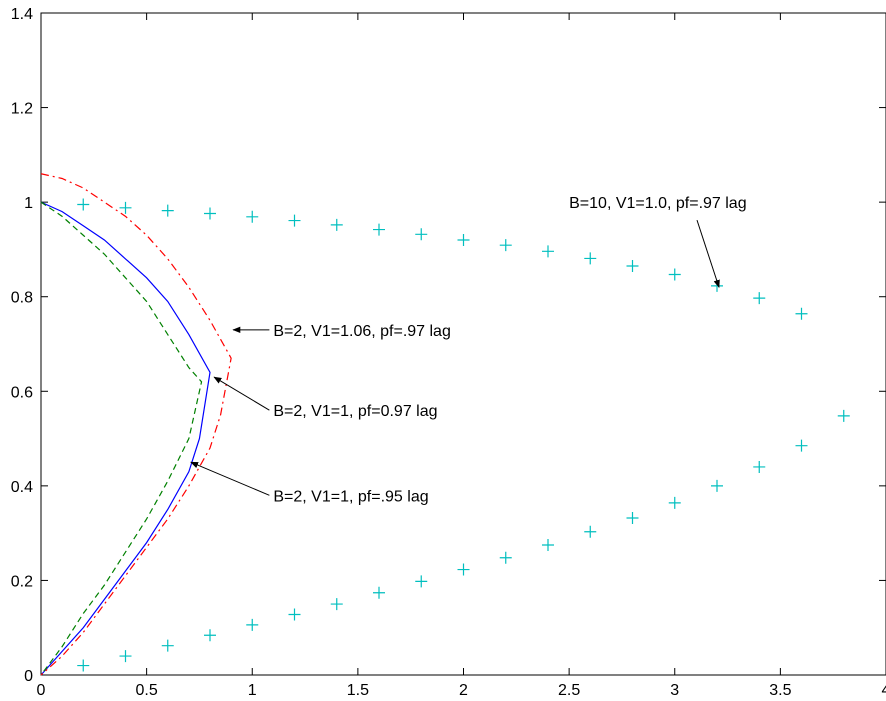  I want to click on annotation-label: B=2, V1=1.06, pf=.97 lag, so click(361, 331).